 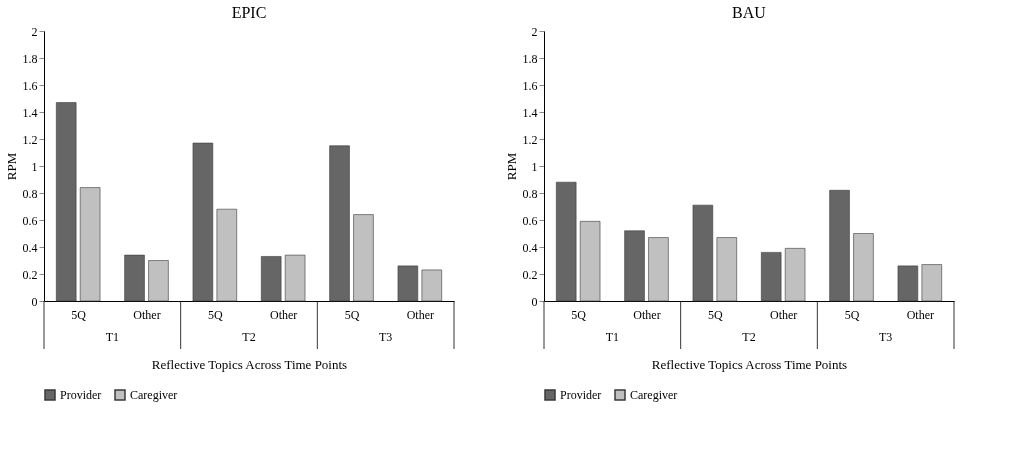 I want to click on chart-title: BAU, so click(x=749, y=12).